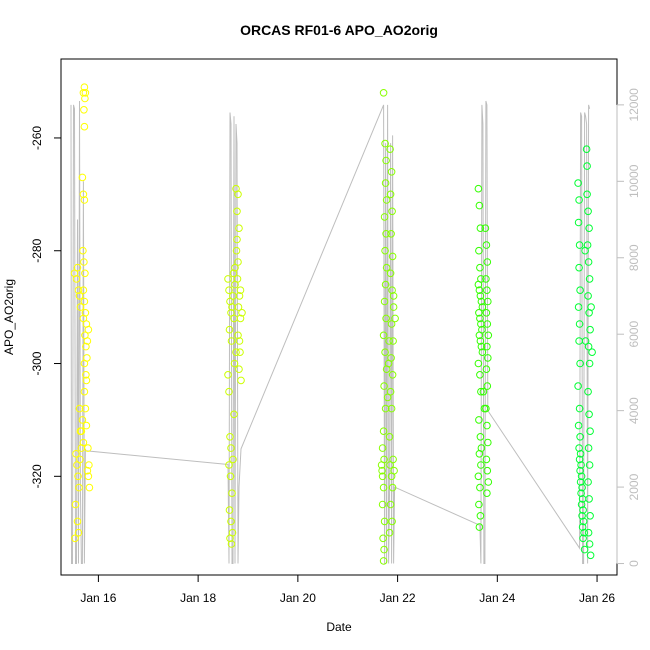 This screenshot has height=650, width=650. What do you see at coordinates (628, 327) in the screenshot?
I see `y2-axis: 0 2000 4000 6000 8000 10000 12000` at bounding box center [628, 327].